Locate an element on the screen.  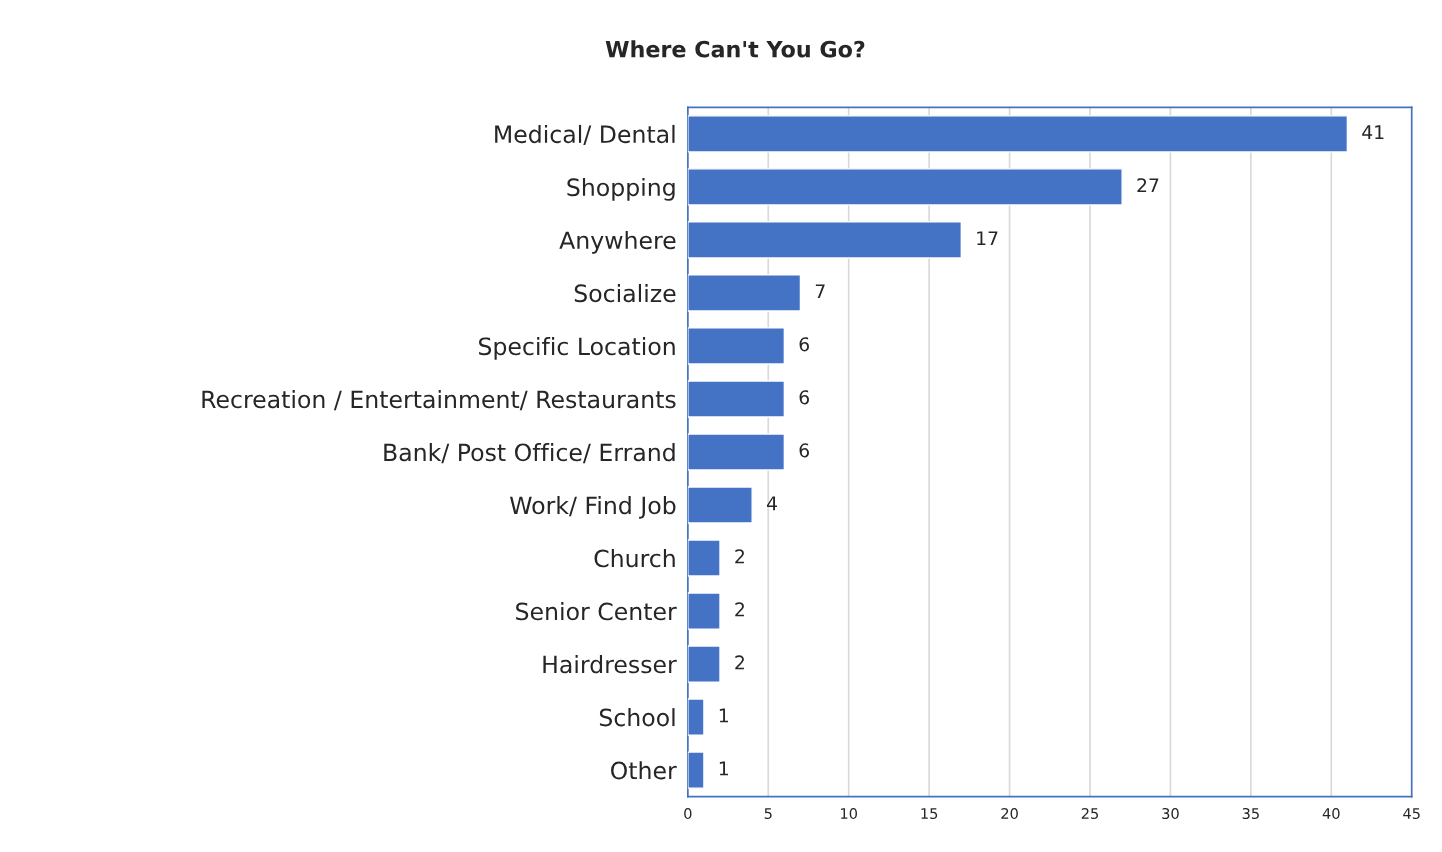
y-tick-label: Socialize is located at coordinates (625, 293).